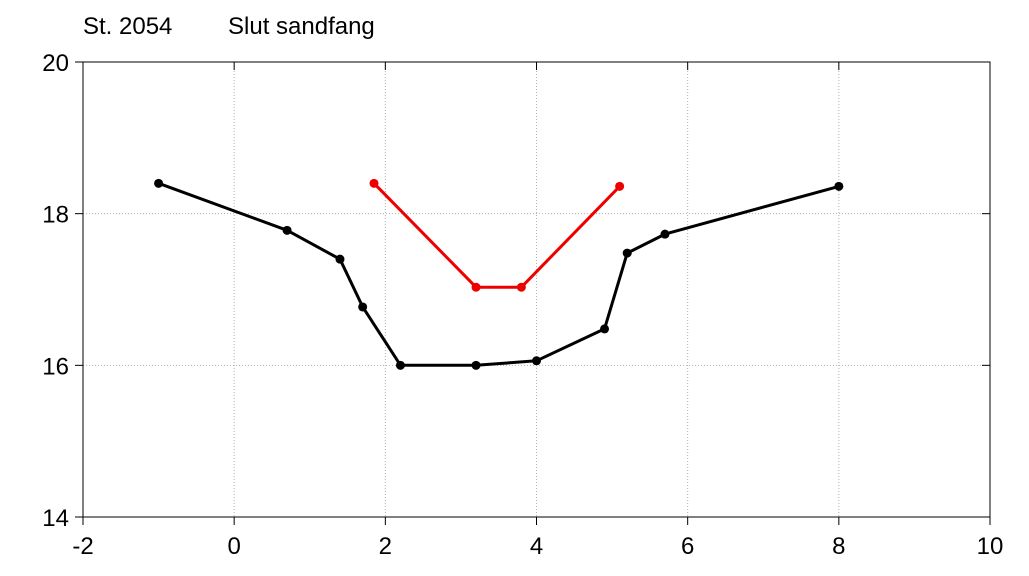  Describe the element at coordinates (687, 546) in the screenshot. I see `x-tick-label: 6` at that location.